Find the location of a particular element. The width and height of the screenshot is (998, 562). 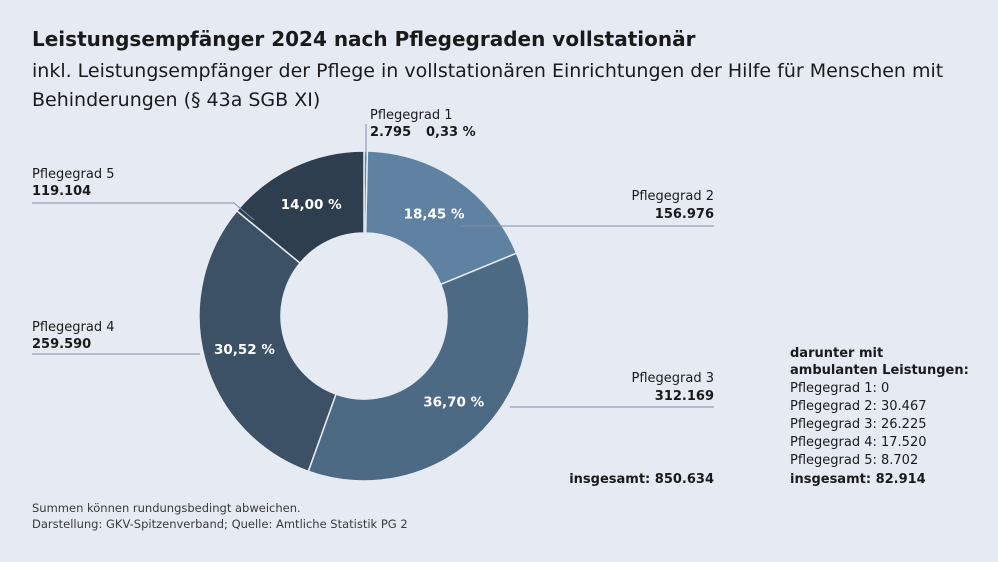

label-value-pflegegrad-2: 156.976 is located at coordinates (684, 214).